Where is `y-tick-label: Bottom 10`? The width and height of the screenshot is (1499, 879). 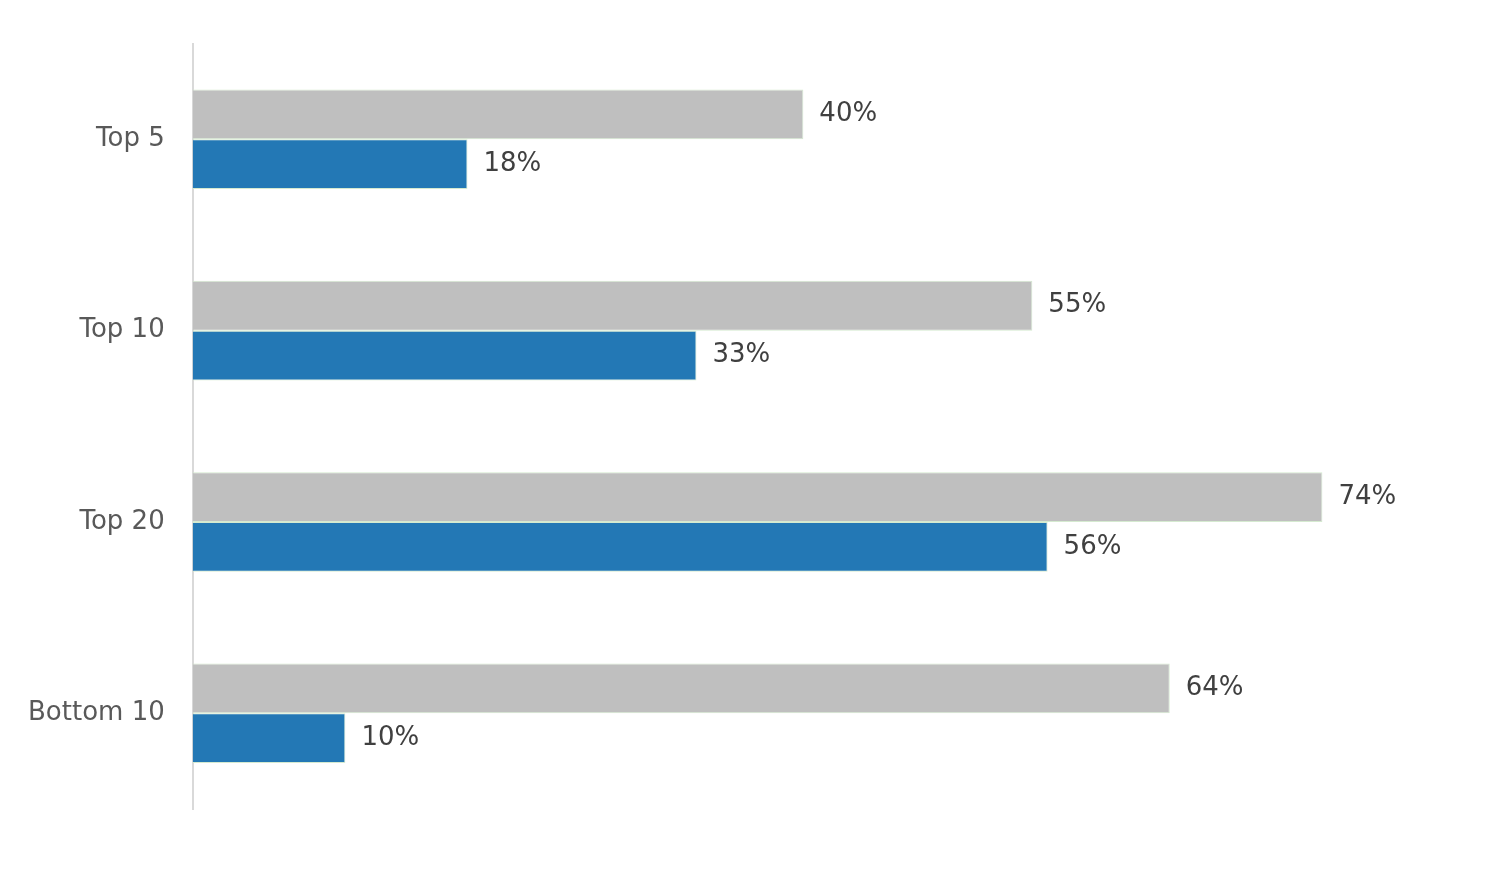
y-tick-label: Bottom 10 is located at coordinates (96, 711).